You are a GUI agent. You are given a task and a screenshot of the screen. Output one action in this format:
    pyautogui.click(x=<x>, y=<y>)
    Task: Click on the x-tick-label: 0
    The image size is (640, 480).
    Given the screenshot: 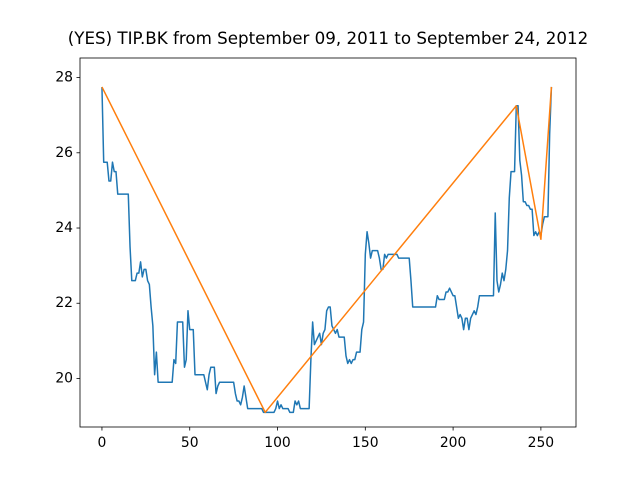 What is the action you would take?
    pyautogui.click(x=102, y=443)
    